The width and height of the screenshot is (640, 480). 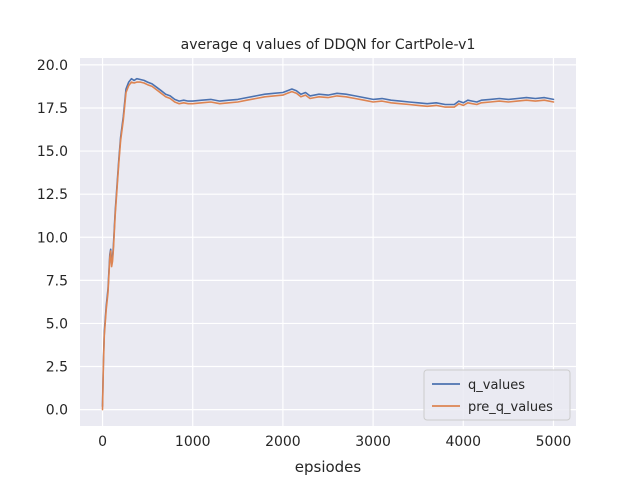 I want to click on y-tick-label: 5.0, so click(x=57, y=324).